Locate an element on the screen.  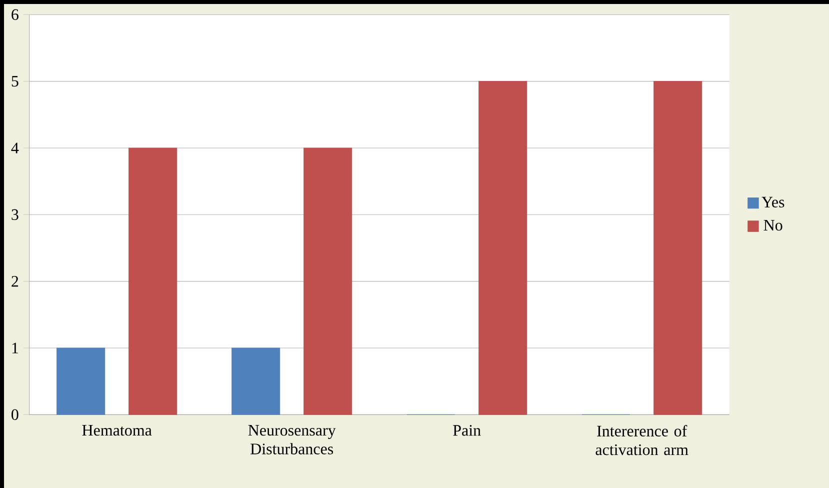
y-tick-label: 4 is located at coordinates (15, 148).